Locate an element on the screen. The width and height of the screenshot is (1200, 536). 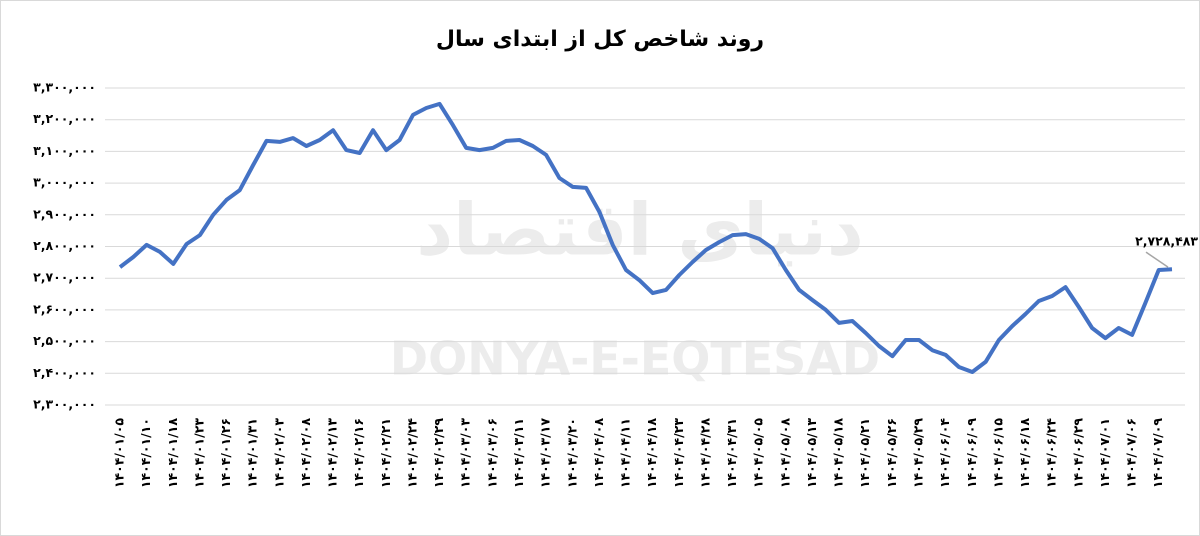
x-tick-label: ۱۴۰۴/۰۲/۲۱ is located at coordinates (385, 453).